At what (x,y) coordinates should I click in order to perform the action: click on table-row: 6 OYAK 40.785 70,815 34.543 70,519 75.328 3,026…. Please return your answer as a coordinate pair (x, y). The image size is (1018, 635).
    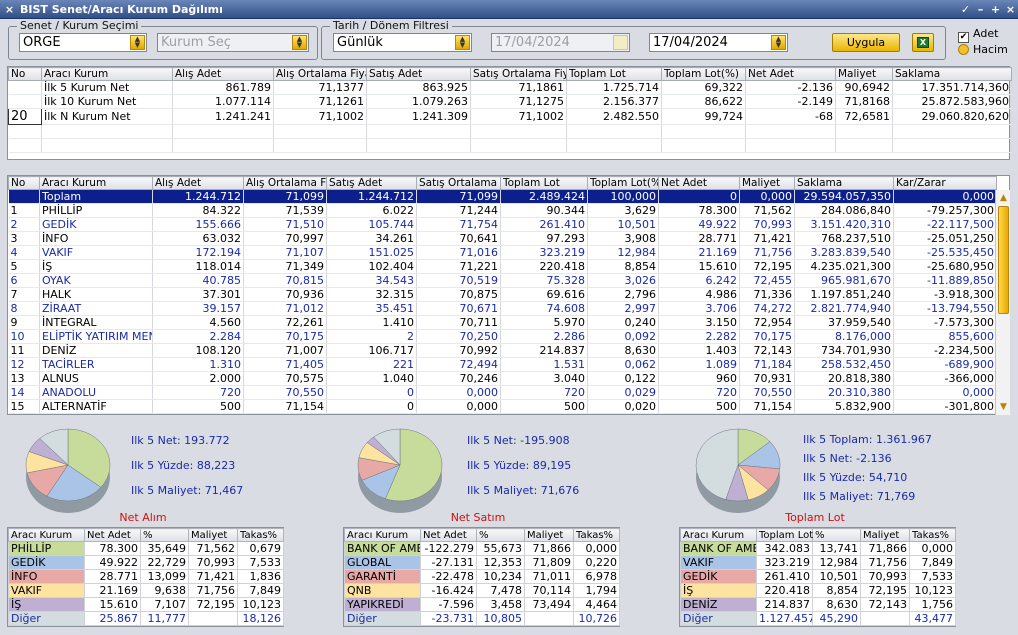
    Looking at the image, I should click on (502, 280).